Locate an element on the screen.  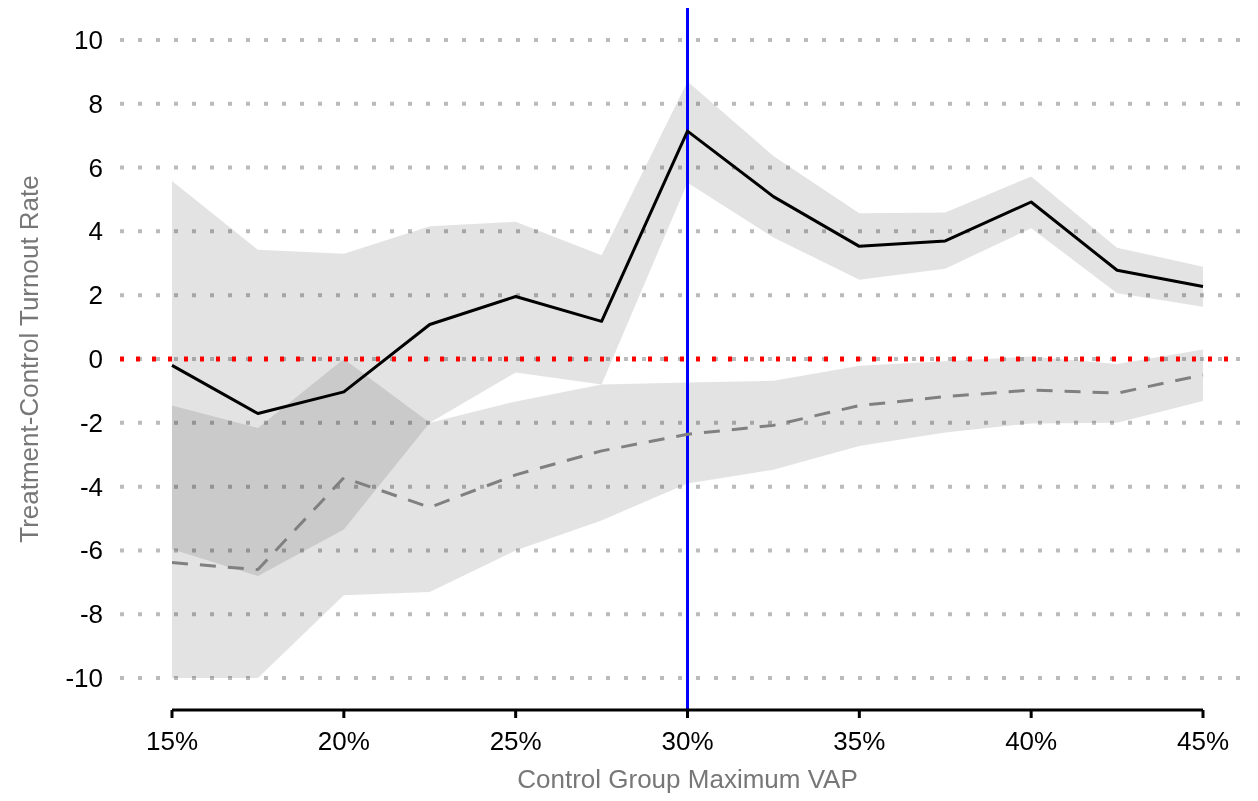
y-tick-label: -6 is located at coordinates (91, 550).